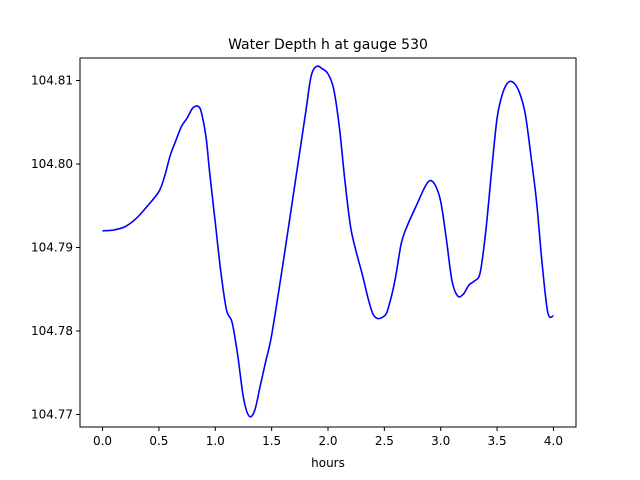  Describe the element at coordinates (52, 331) in the screenshot. I see `y-tick-label: 104.78` at that location.